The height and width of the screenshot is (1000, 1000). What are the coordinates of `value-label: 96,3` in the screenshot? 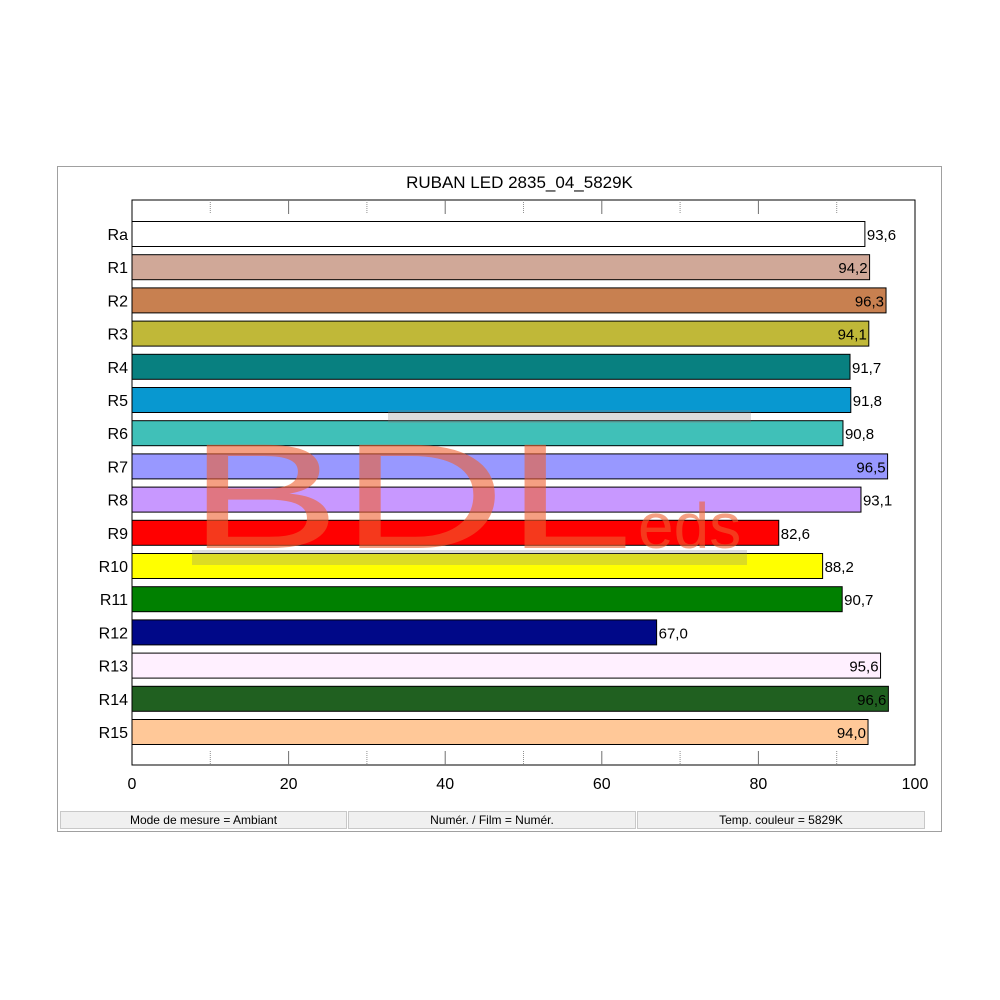 It's located at (869, 301).